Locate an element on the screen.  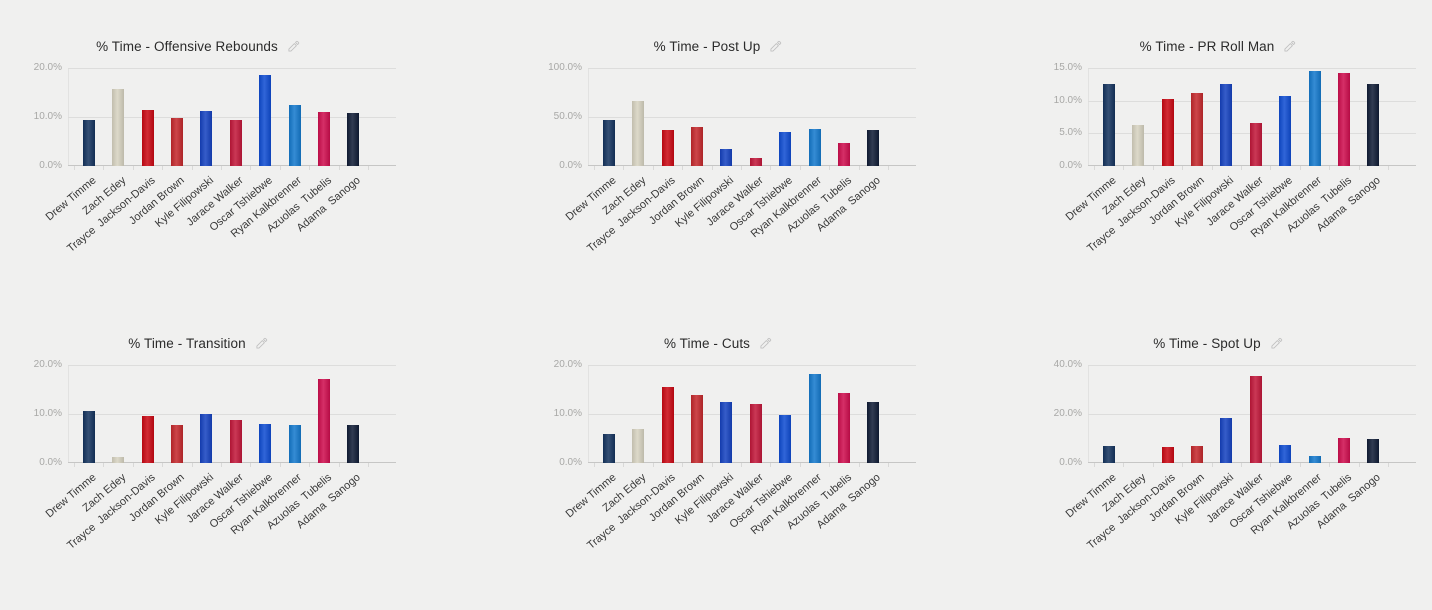
bars-group is located at coordinates (221, 117).